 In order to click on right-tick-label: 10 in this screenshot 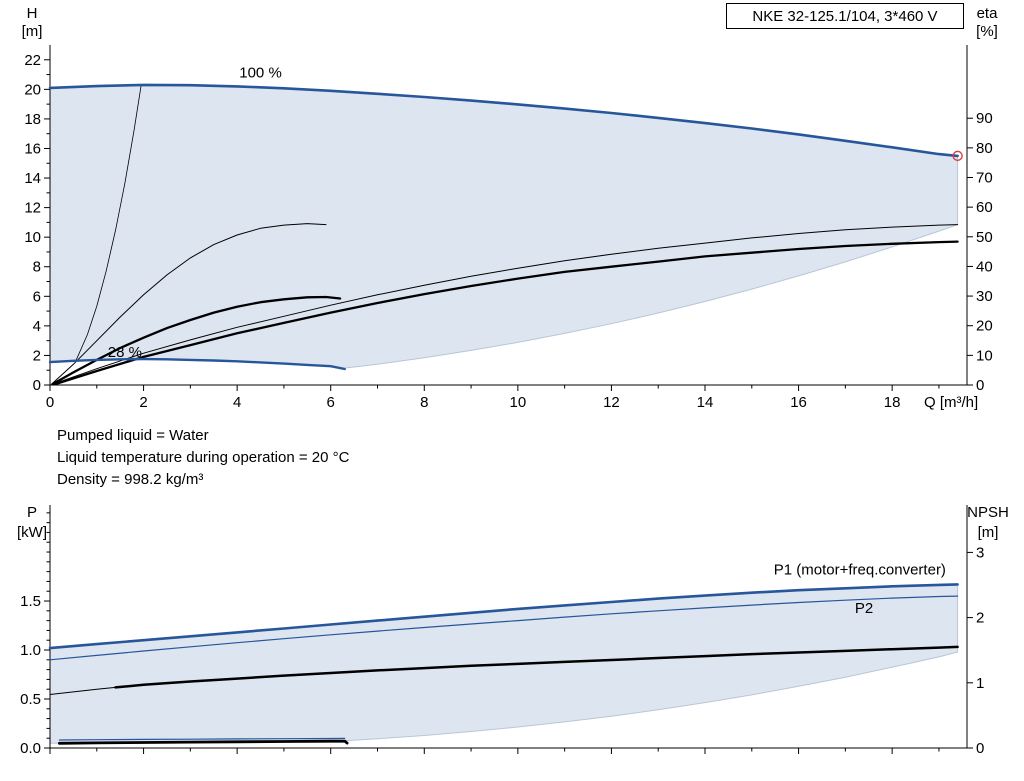, I will do `click(984, 355)`.